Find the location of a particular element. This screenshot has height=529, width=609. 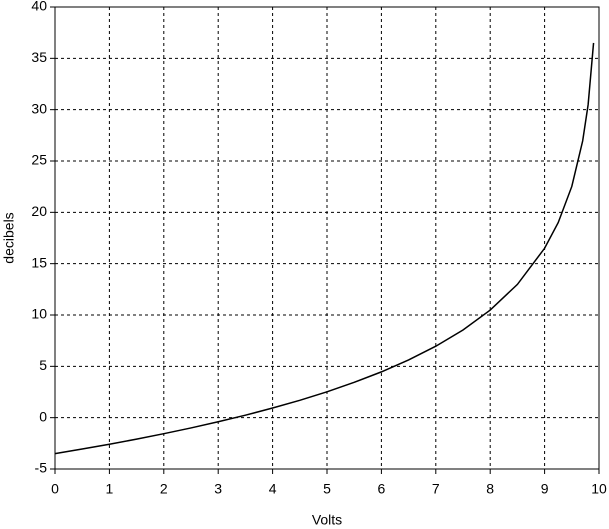

x-tick-label: 6 is located at coordinates (382, 489).